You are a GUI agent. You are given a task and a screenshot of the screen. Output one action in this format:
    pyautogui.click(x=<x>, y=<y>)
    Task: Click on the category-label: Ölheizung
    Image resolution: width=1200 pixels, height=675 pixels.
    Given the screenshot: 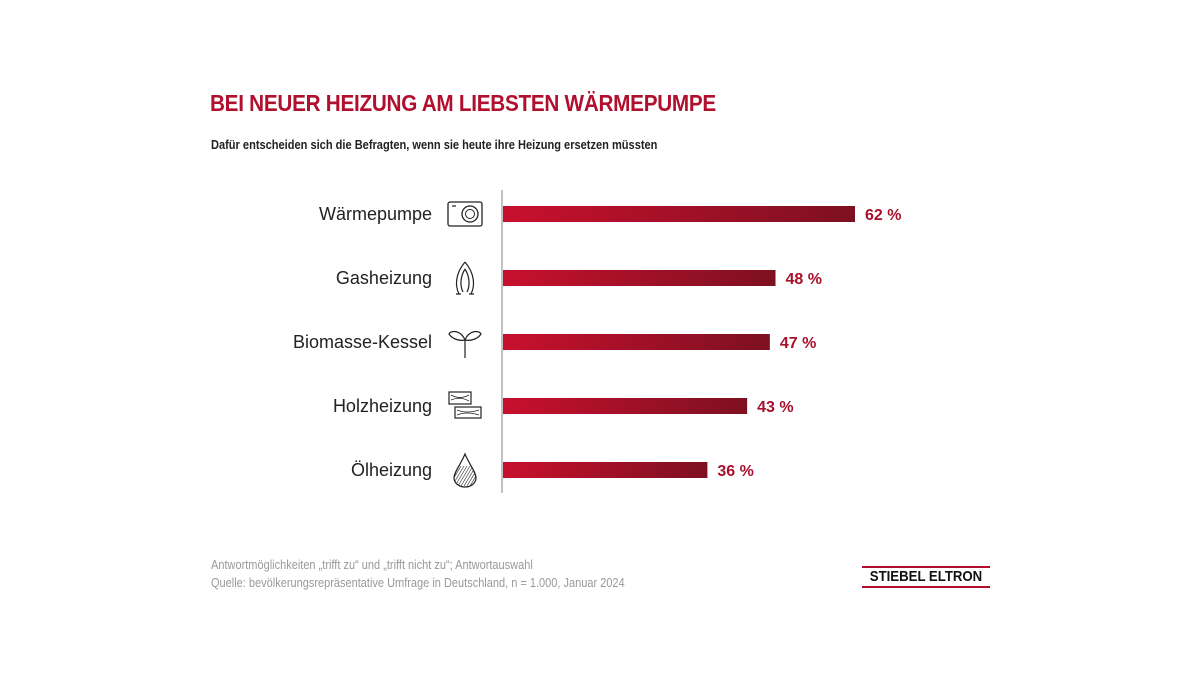 What is the action you would take?
    pyautogui.click(x=391, y=470)
    